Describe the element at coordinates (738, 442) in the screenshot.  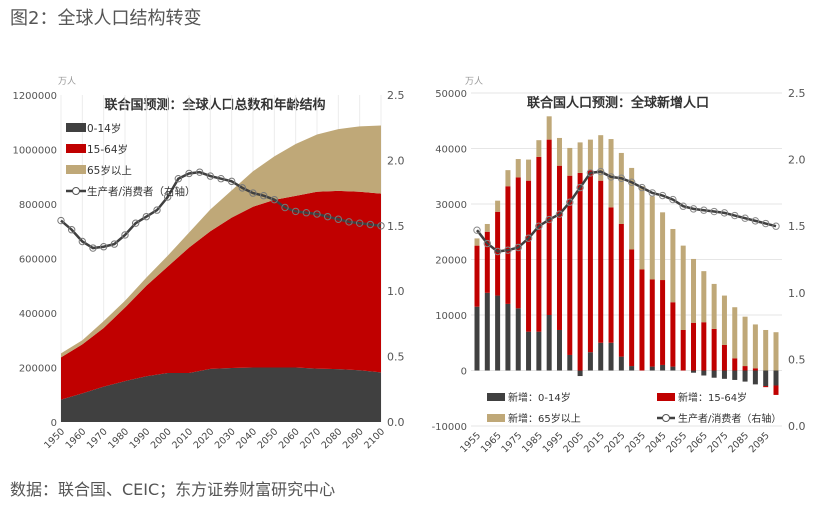
I see `x-tick-label: 2085` at that location.